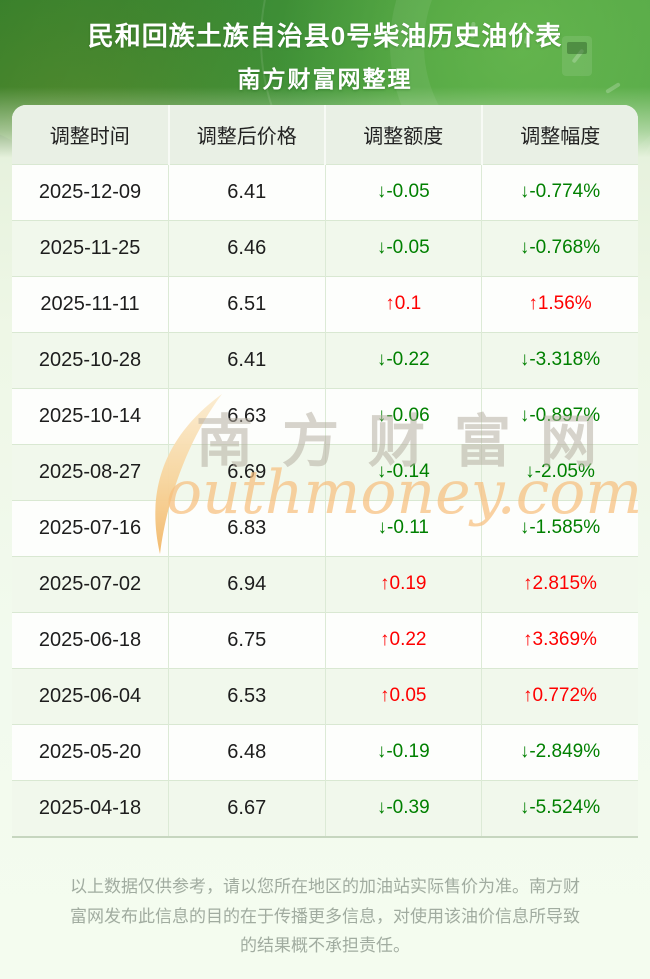 Image resolution: width=650 pixels, height=979 pixels. I want to click on table-cell: 6.75, so click(247, 639).